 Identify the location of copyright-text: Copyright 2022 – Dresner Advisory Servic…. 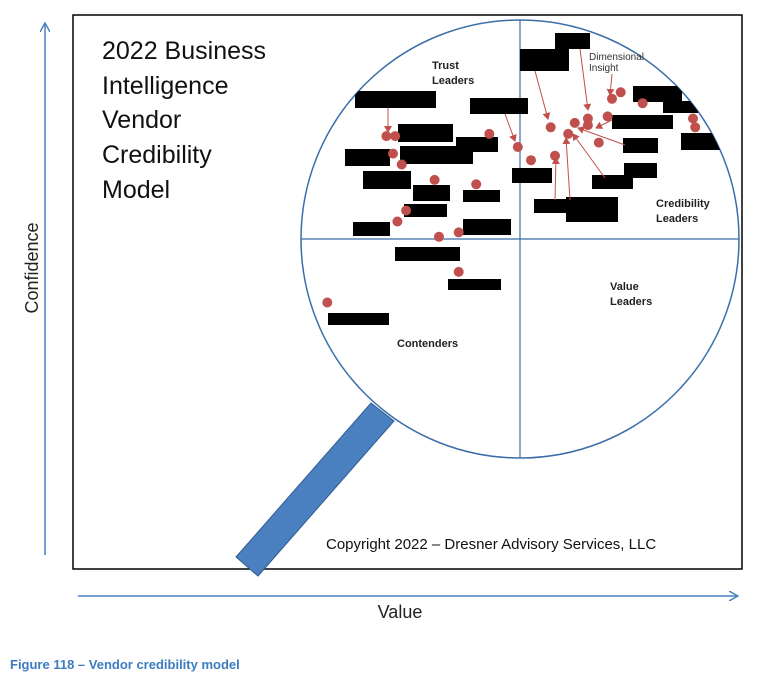
(491, 544).